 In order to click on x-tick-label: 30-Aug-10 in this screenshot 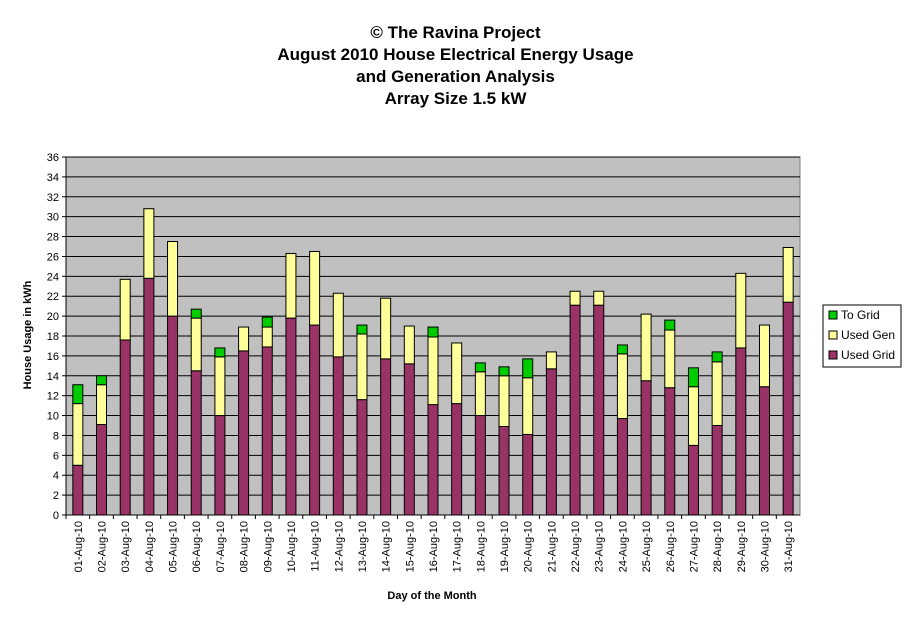, I will do `click(765, 546)`.